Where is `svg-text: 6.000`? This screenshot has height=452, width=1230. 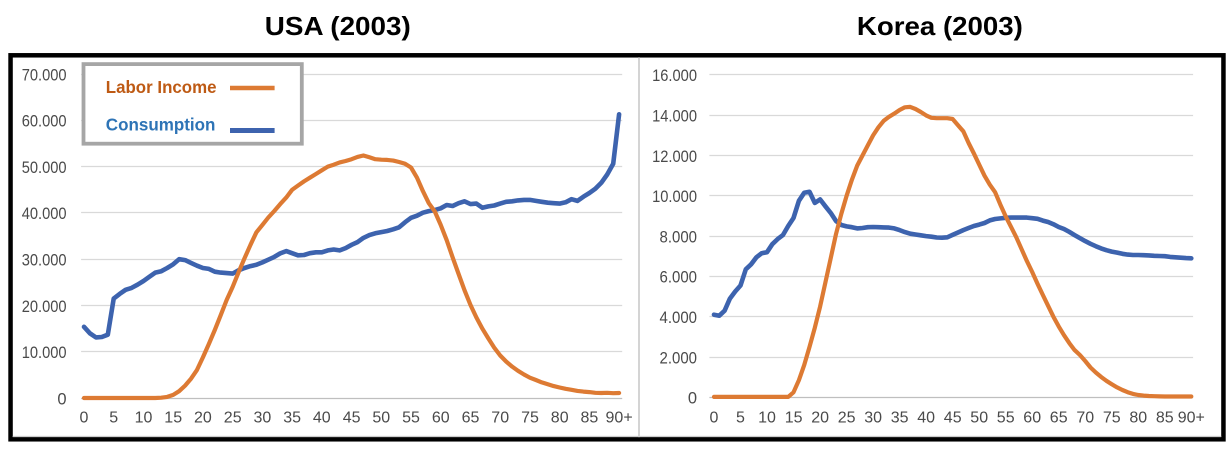
svg-text: 6.000 is located at coordinates (679, 278).